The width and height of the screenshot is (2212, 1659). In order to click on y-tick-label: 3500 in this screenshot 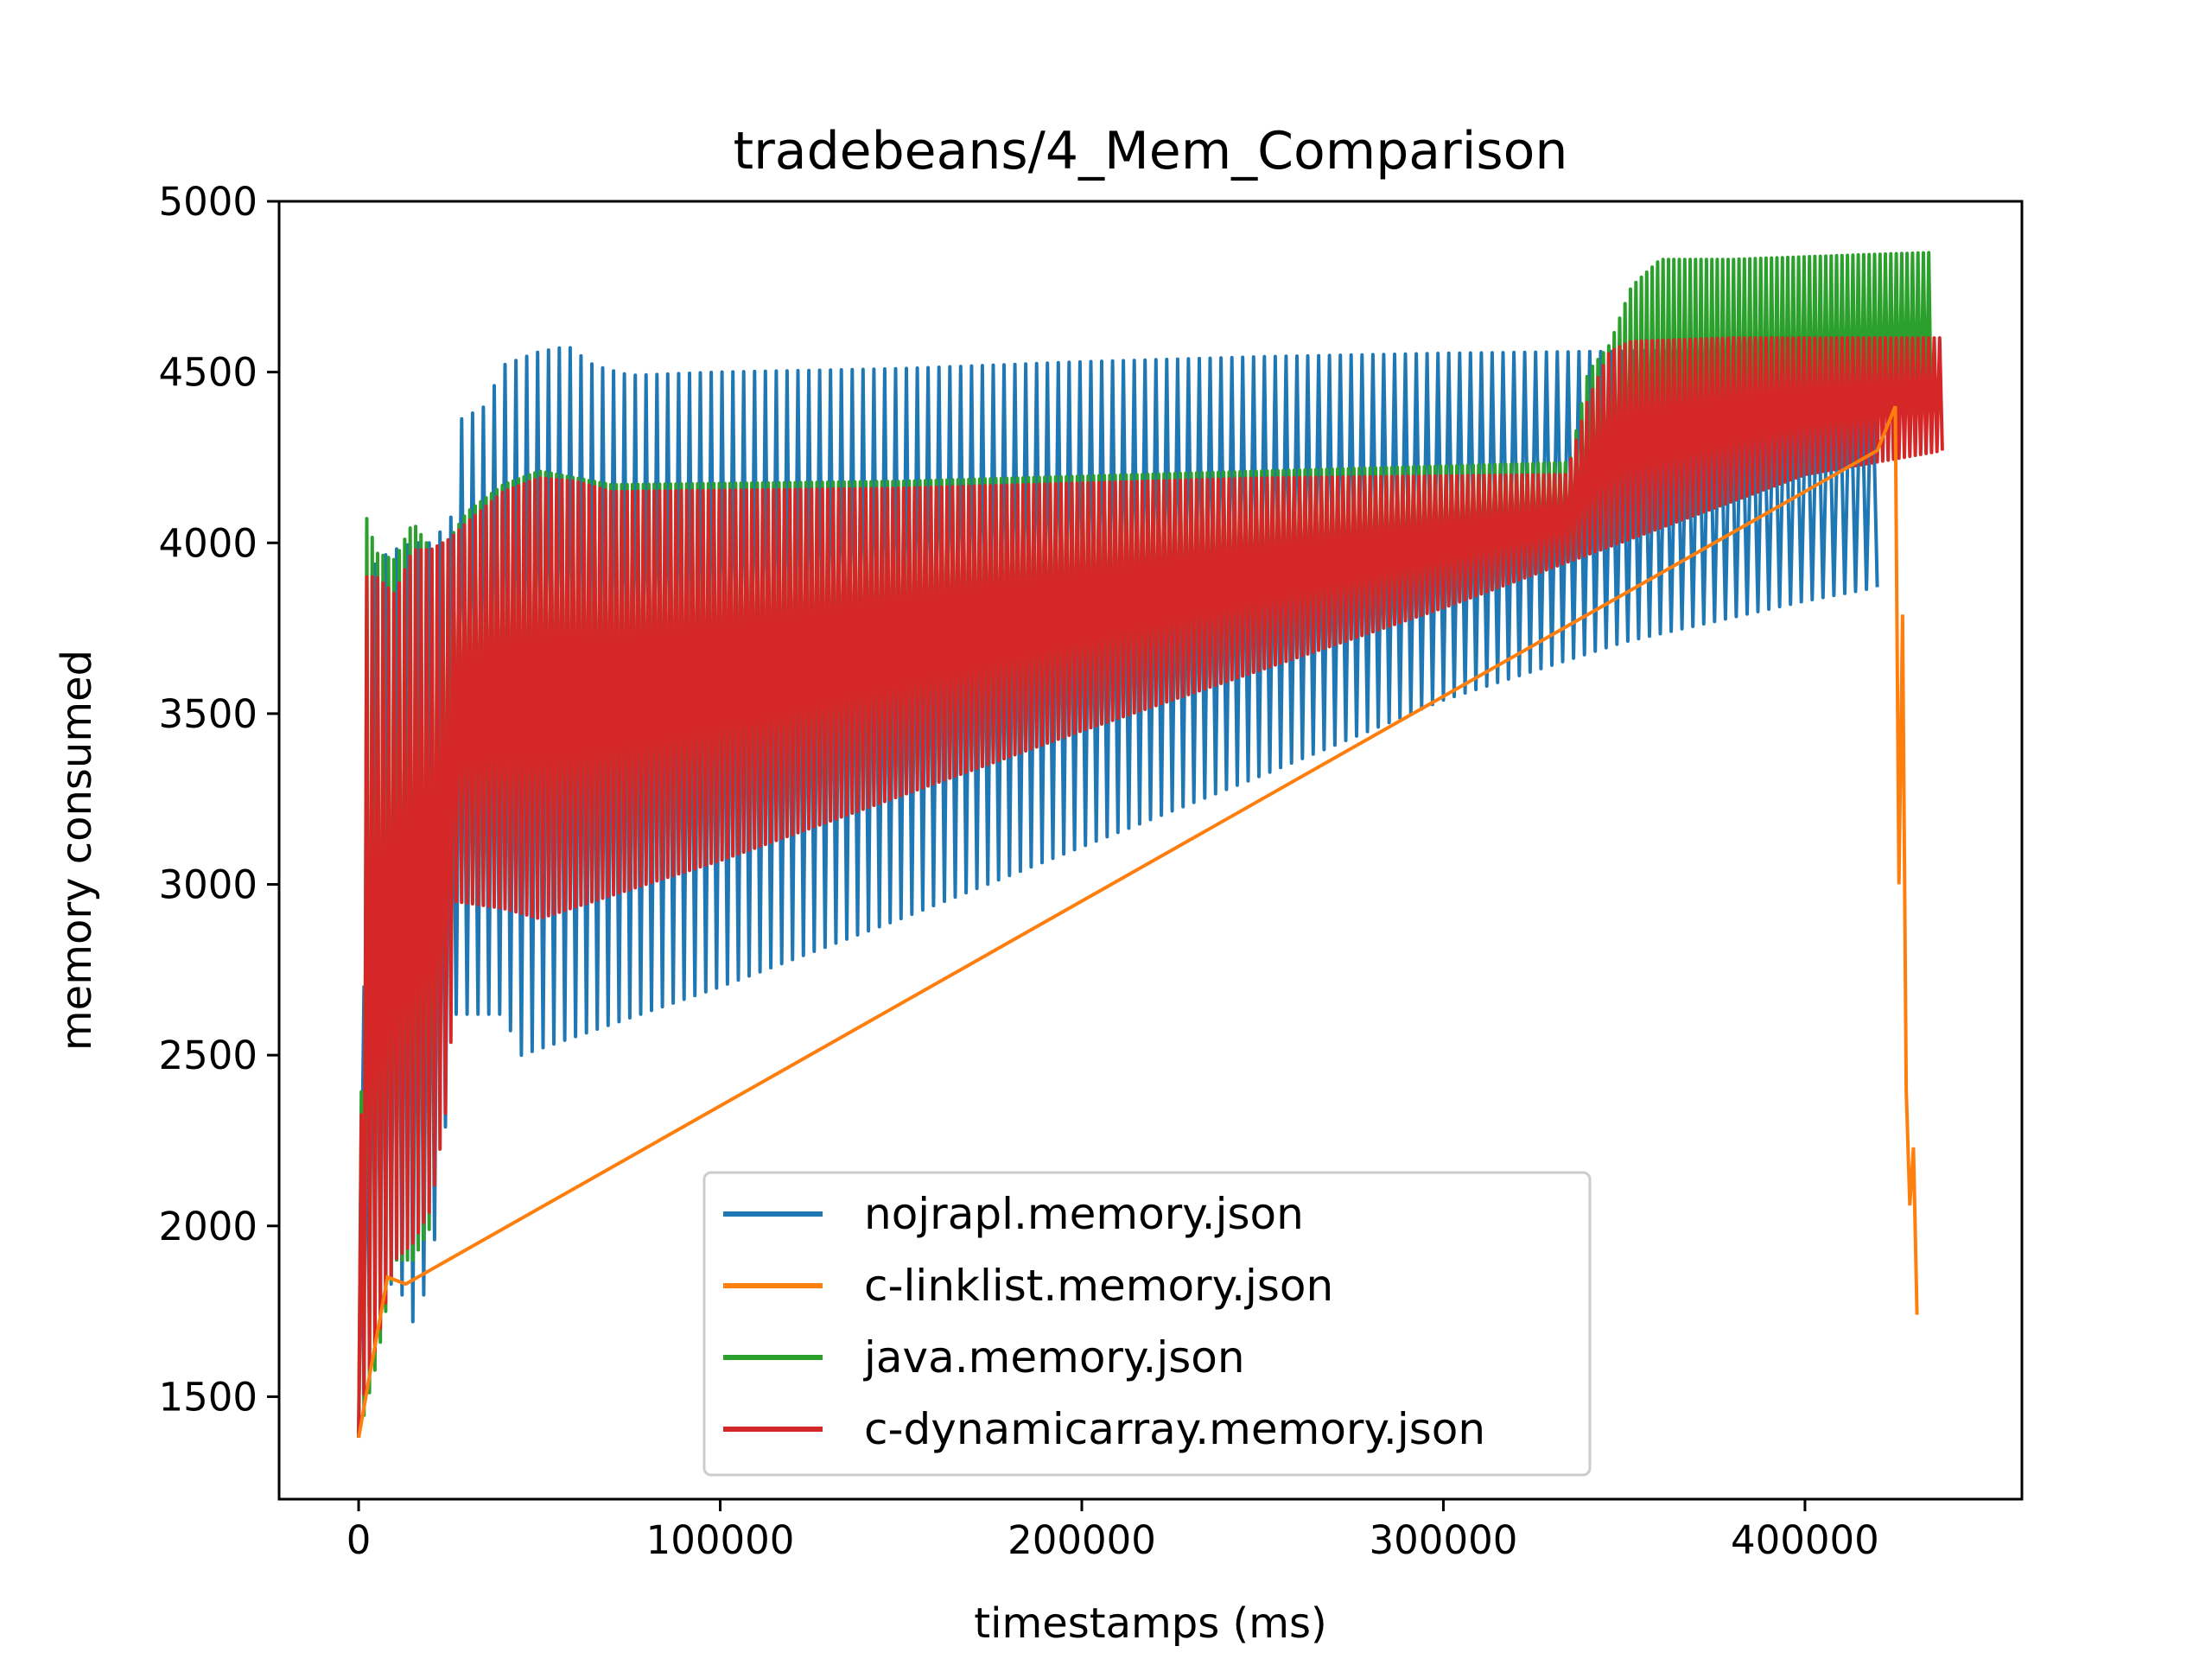, I will do `click(207, 714)`.